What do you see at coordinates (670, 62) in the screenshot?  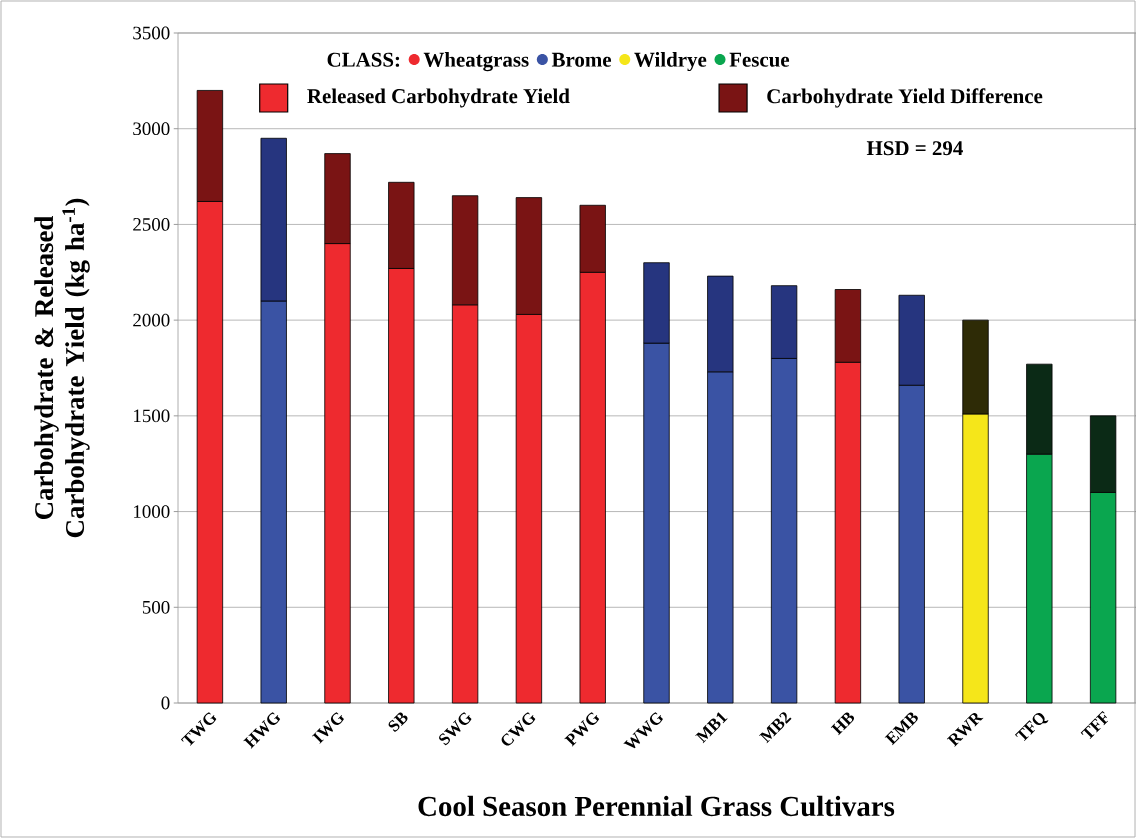 I see `legend-label: Wildrye` at bounding box center [670, 62].